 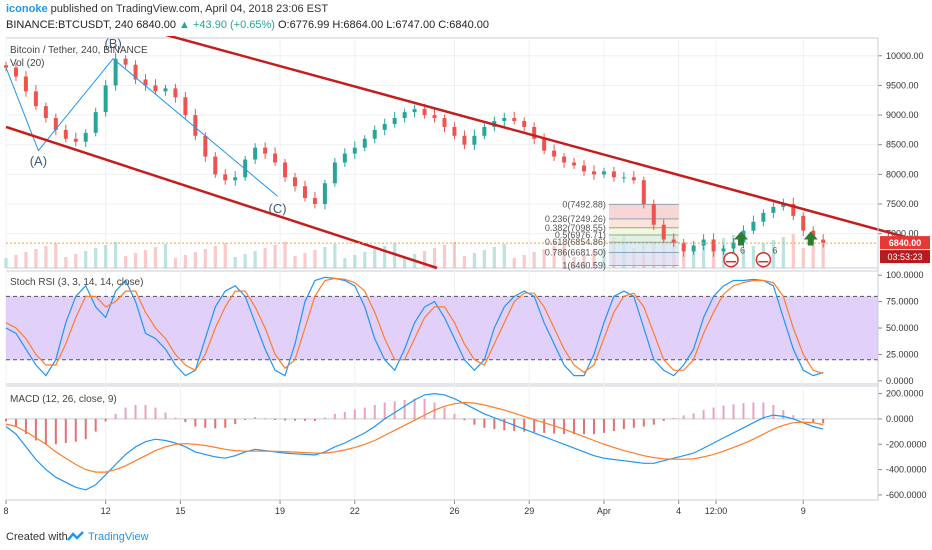 What do you see at coordinates (27, 9) in the screenshot?
I see `author-name: iconoke` at bounding box center [27, 9].